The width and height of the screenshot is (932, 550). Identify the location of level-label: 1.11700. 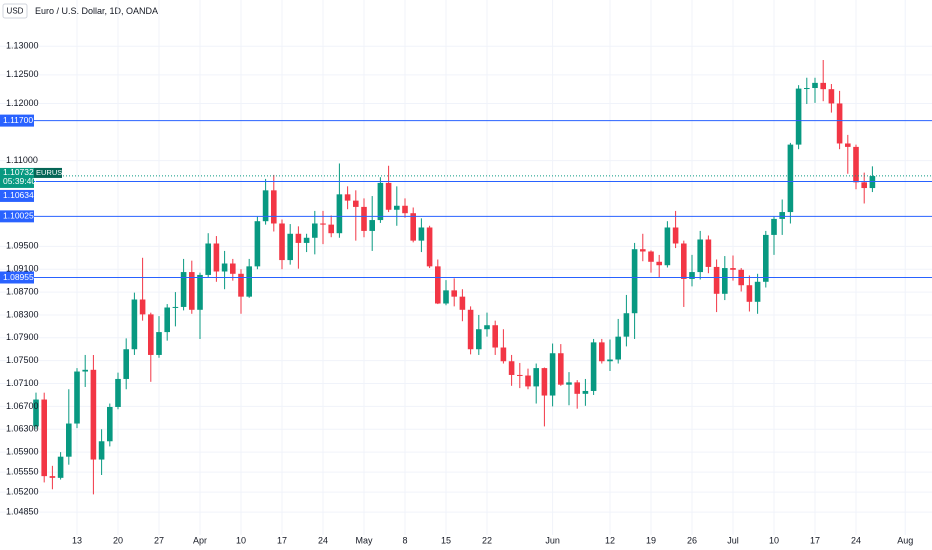
(18, 120).